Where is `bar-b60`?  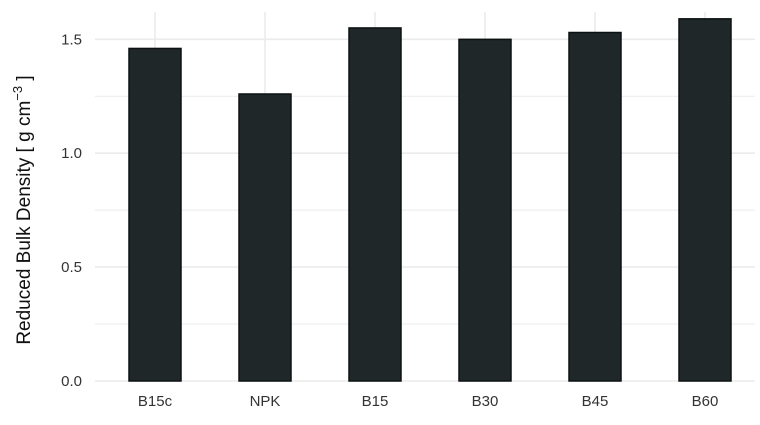 bar-b60 is located at coordinates (705, 200).